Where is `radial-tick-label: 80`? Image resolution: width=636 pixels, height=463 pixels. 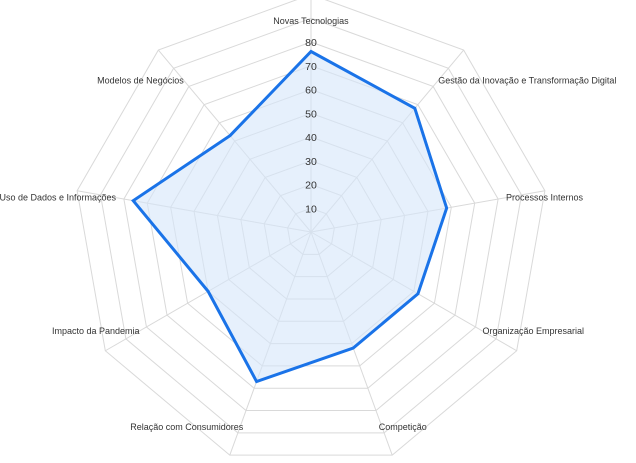 radial-tick-label: 80 is located at coordinates (311, 43).